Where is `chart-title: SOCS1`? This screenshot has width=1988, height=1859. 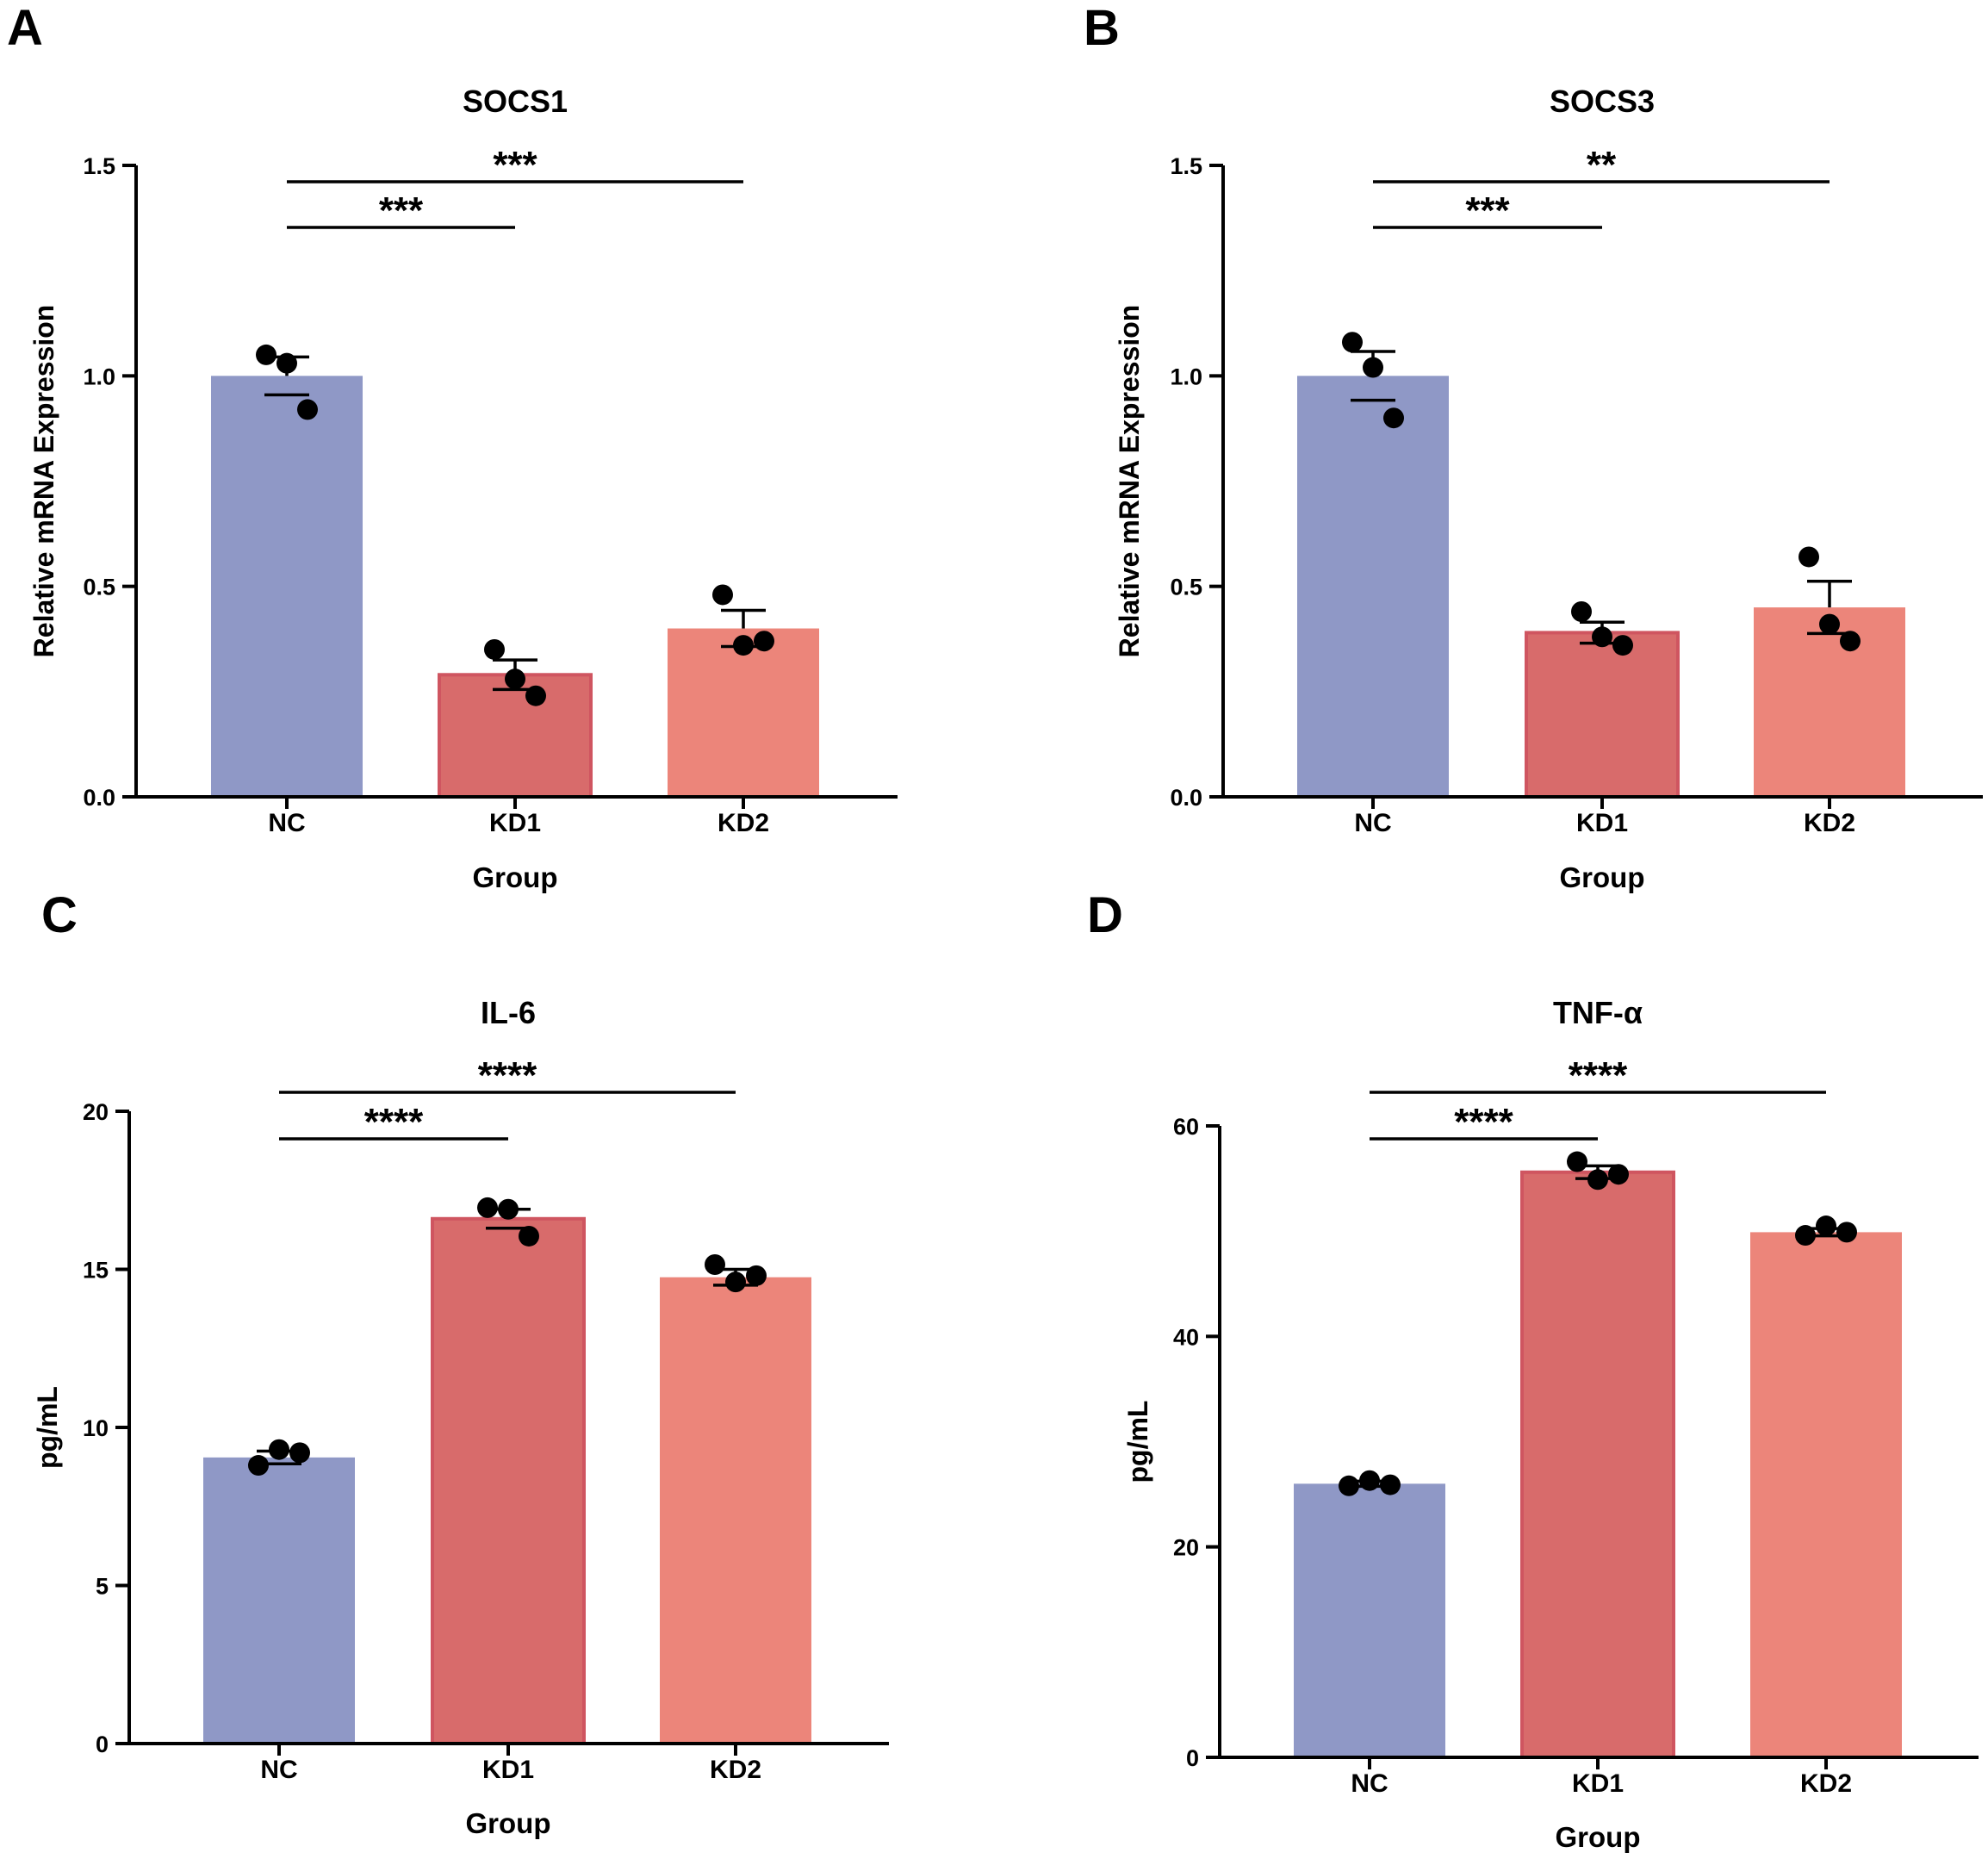 chart-title: SOCS1 is located at coordinates (515, 102).